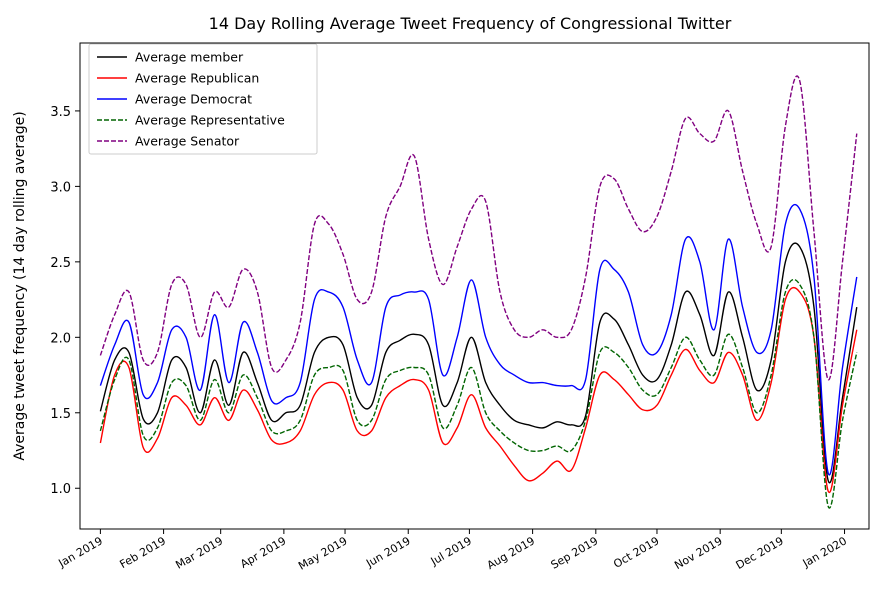 The width and height of the screenshot is (885, 607). Describe the element at coordinates (210, 120) in the screenshot. I see `legend-label: Average Representative` at that location.